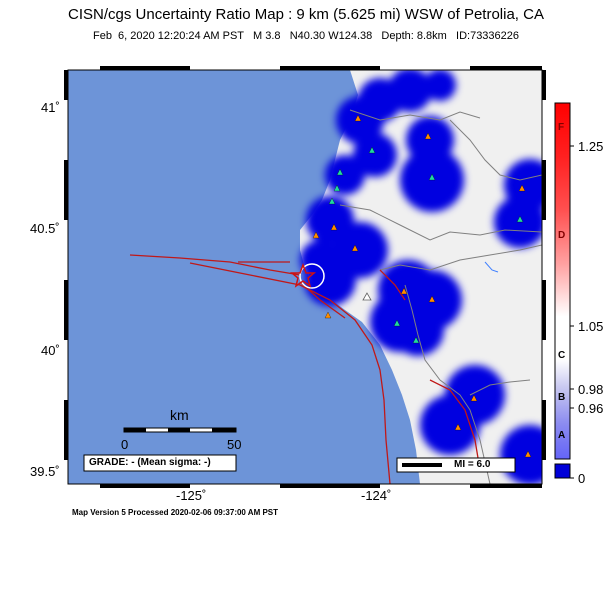 This screenshot has height=606, width=612. Describe the element at coordinates (180, 430) in the screenshot. I see `scale-bar` at that location.